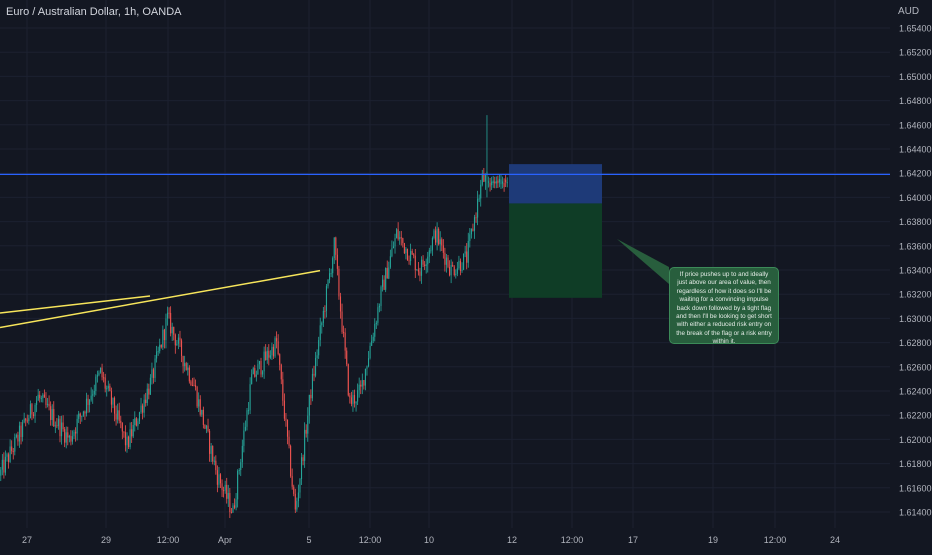  I want to click on price-tick-label: 1.62800, so click(915, 343).